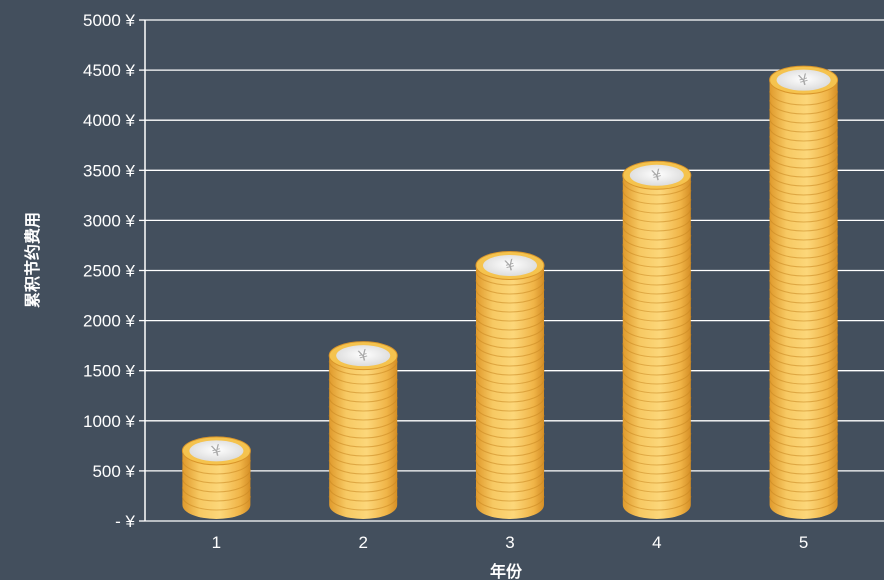  What do you see at coordinates (109, 170) in the screenshot?
I see `y-tick-label: 3500 ¥` at bounding box center [109, 170].